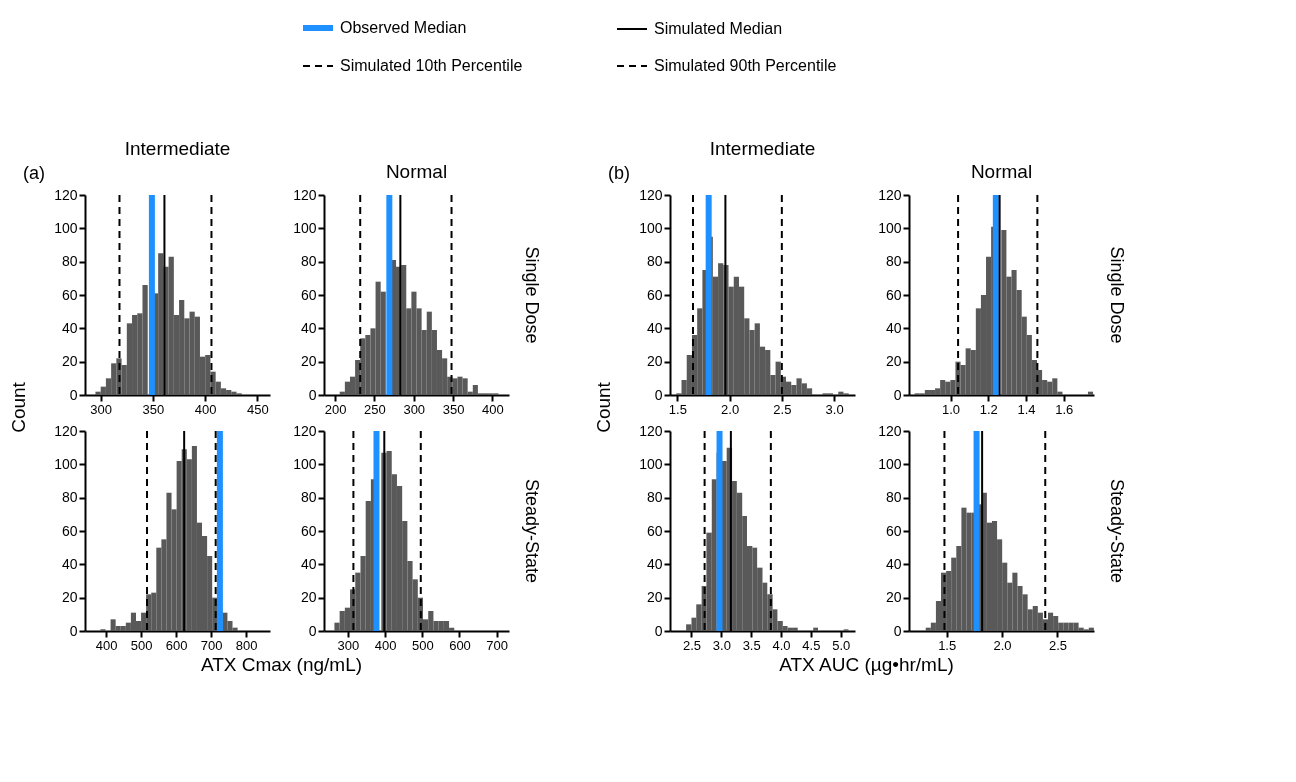  What do you see at coordinates (751, 645) in the screenshot?
I see `x-tick-label: 3.5` at bounding box center [751, 645].